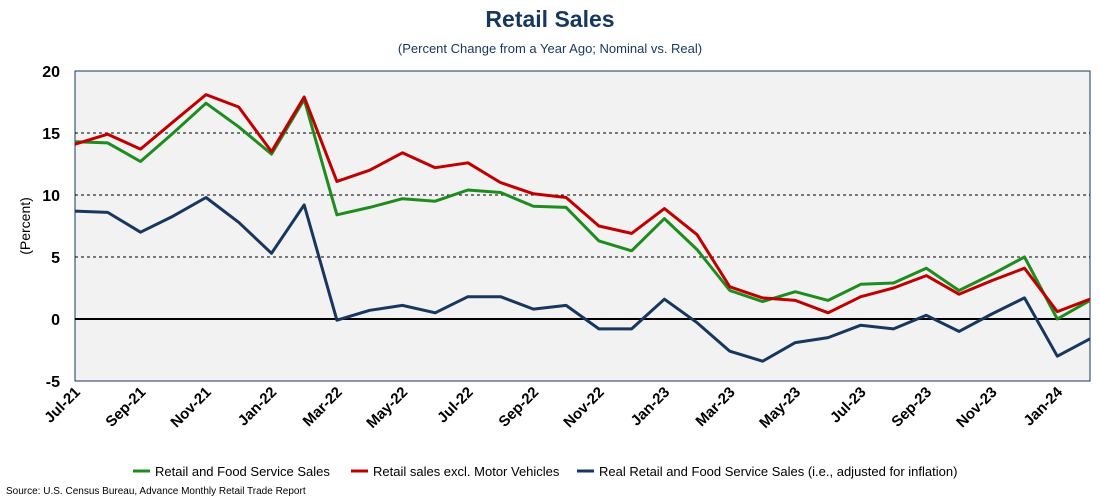  I want to click on y-tick-label: 15, so click(51, 134).